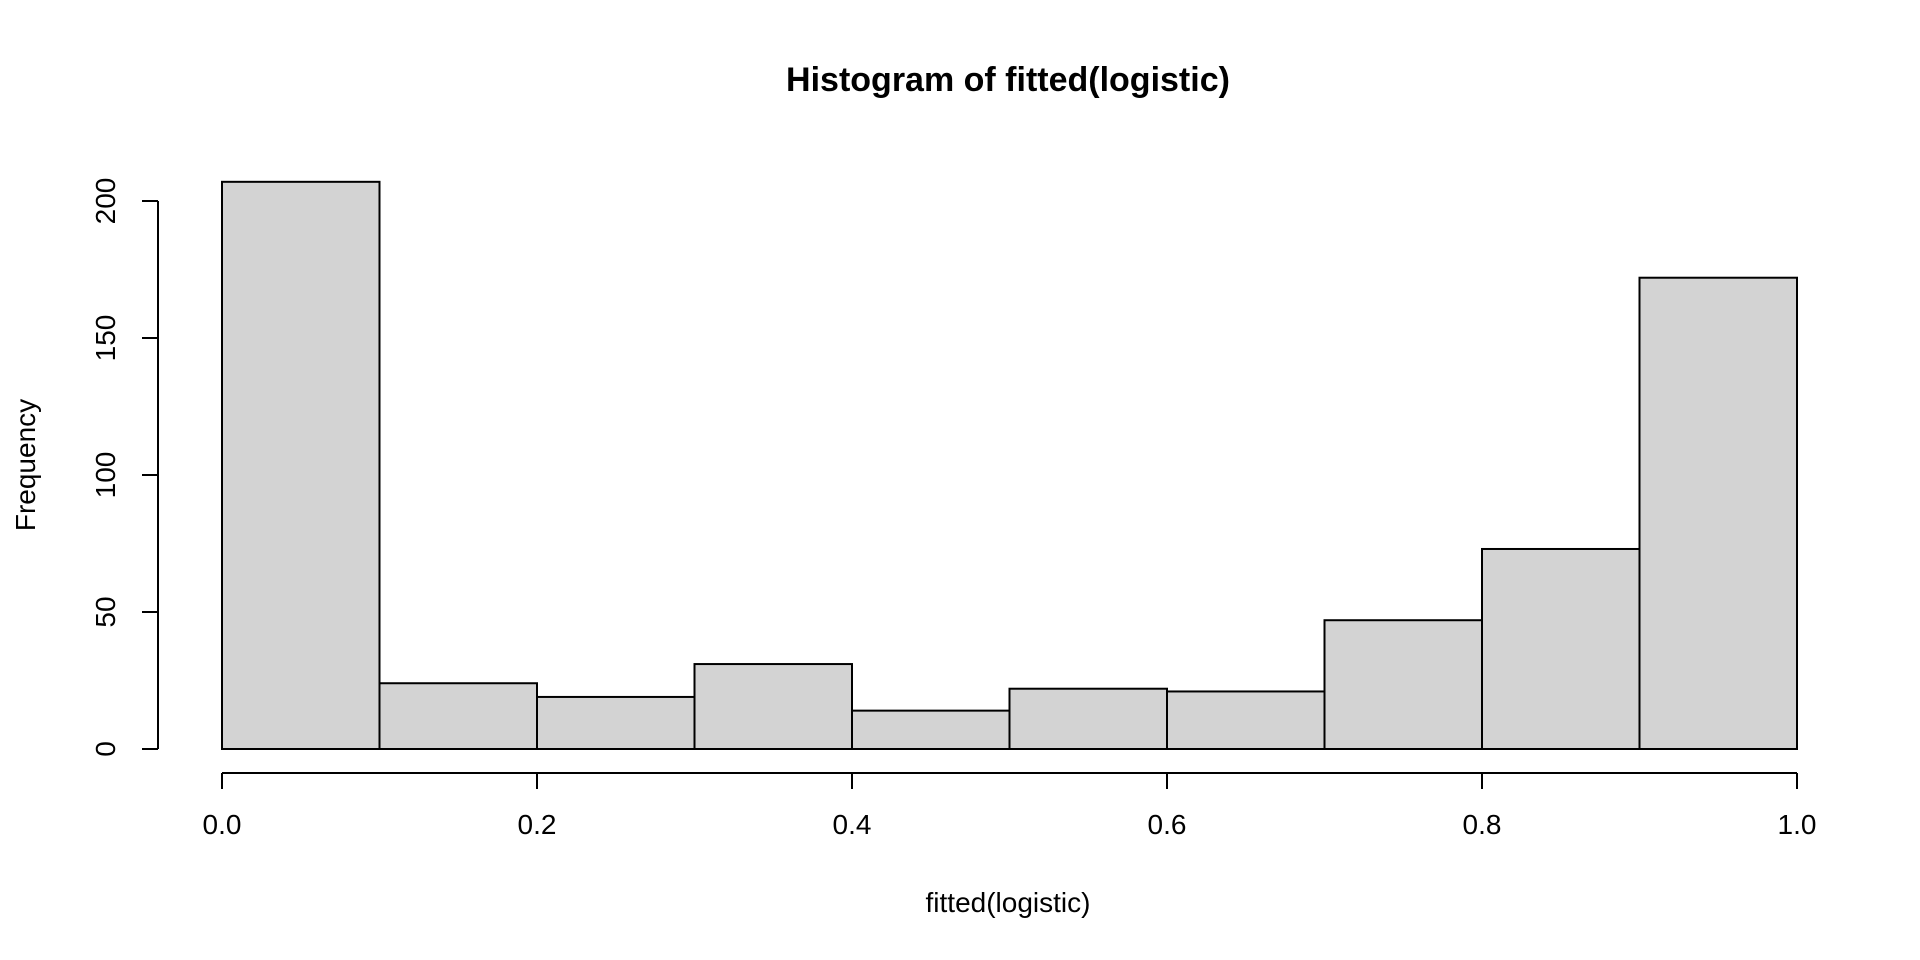 The image size is (1920, 960). I want to click on y-tick-label: 0, so click(105, 749).